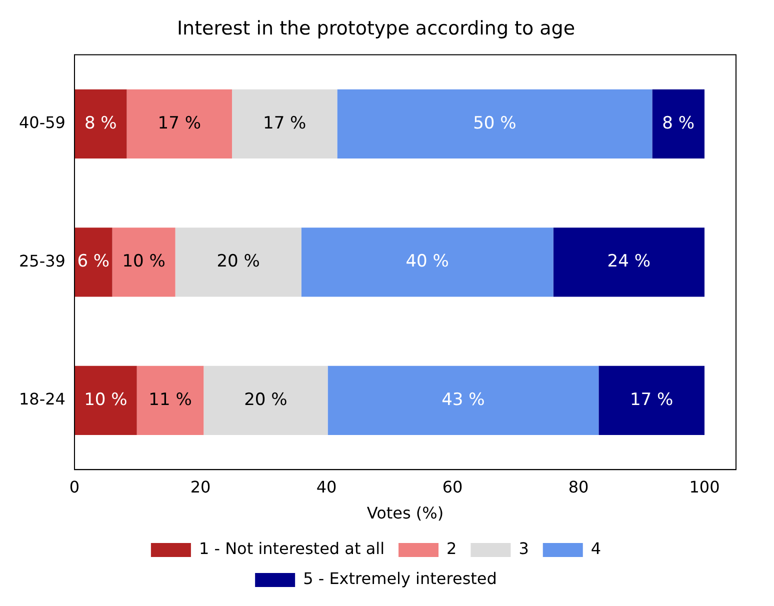 The width and height of the screenshot is (774, 606). I want to click on legend-label: 1 - Not interested at all, so click(291, 548).